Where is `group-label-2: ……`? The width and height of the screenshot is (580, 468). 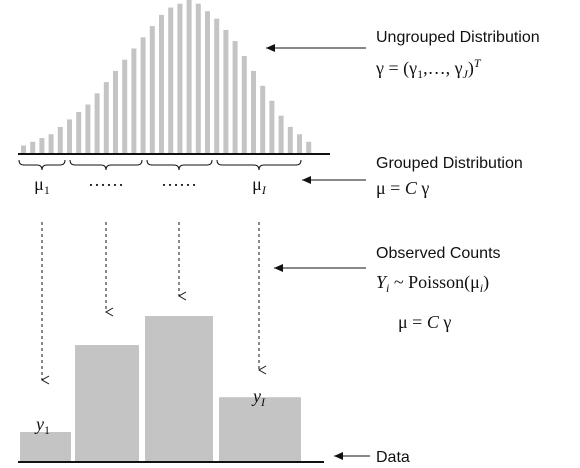 group-label-2: …… is located at coordinates (106, 180).